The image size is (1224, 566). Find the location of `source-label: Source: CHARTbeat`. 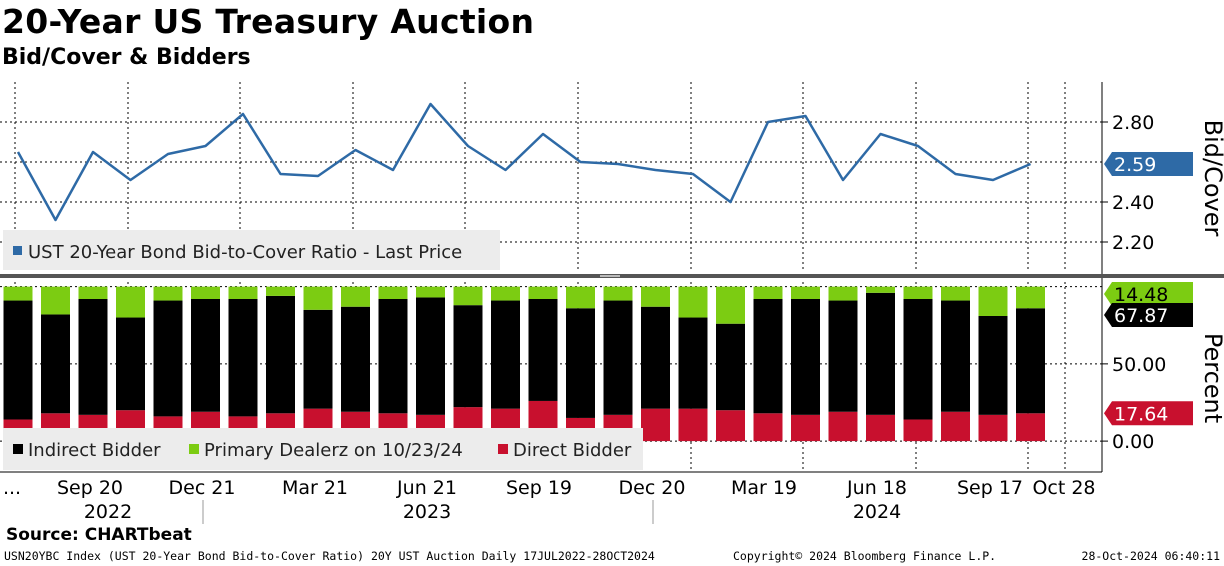

source-label: Source: CHARTbeat is located at coordinates (99, 535).